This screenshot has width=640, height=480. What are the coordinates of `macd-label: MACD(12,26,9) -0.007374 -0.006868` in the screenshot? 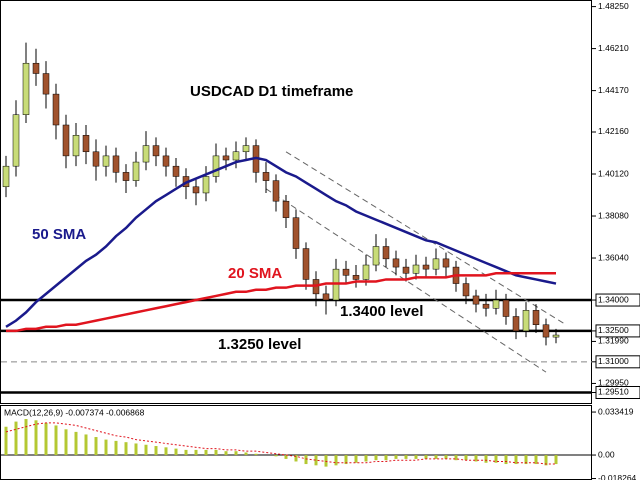 It's located at (74, 412).